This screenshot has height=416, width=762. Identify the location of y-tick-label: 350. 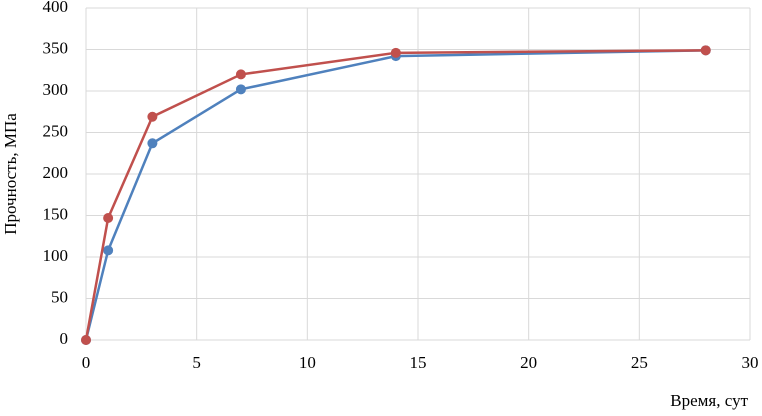
(56, 47).